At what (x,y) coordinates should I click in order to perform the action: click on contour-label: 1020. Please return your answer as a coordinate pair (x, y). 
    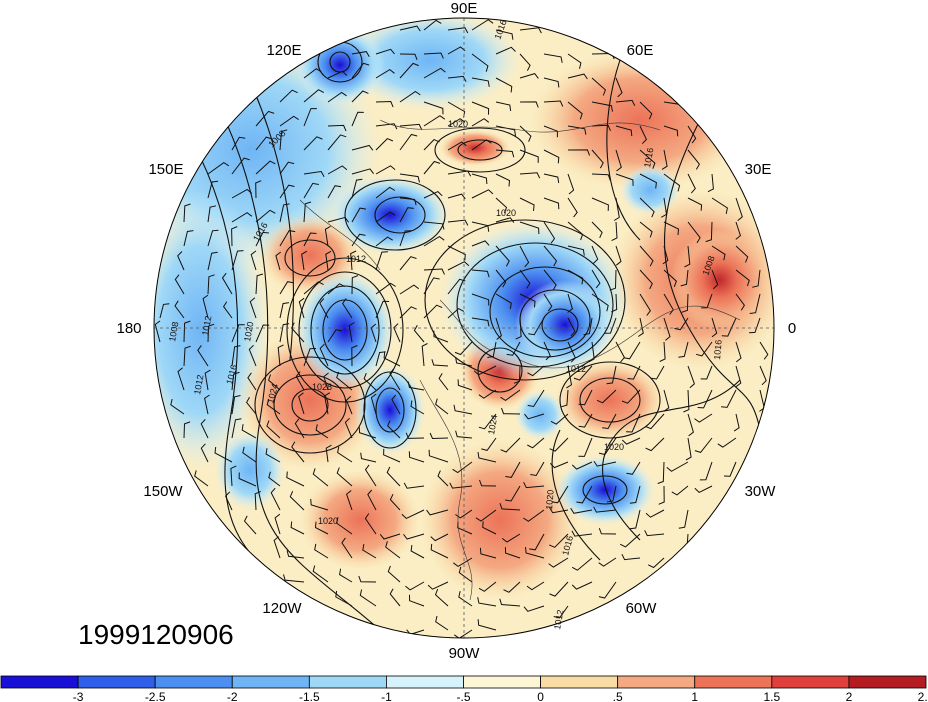
    Looking at the image, I should click on (614, 447).